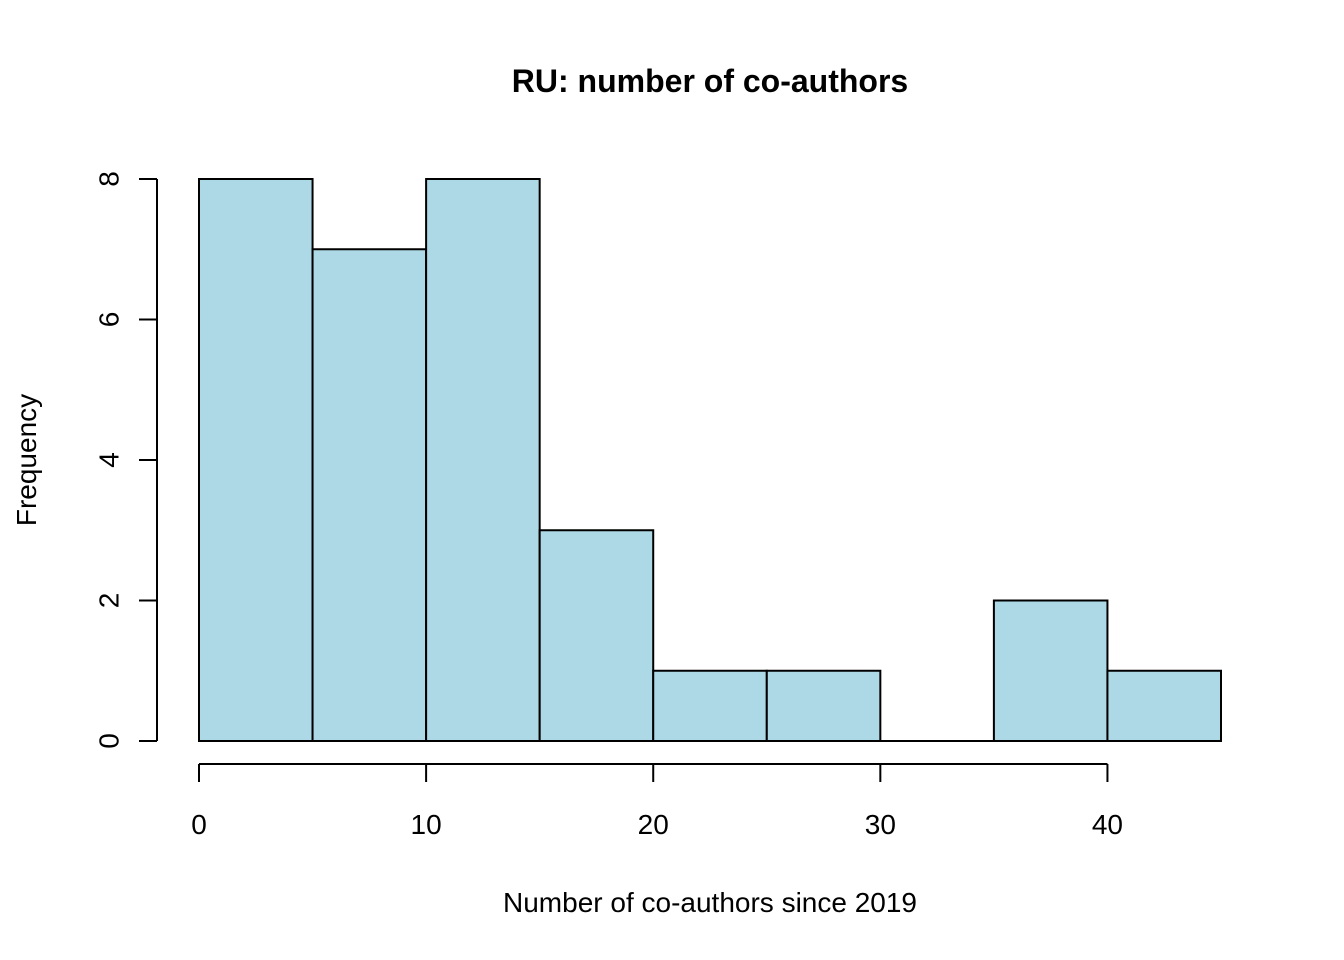 The image size is (1344, 960). What do you see at coordinates (710, 902) in the screenshot?
I see `x-axis-label: Number of co-authors since 2019` at bounding box center [710, 902].